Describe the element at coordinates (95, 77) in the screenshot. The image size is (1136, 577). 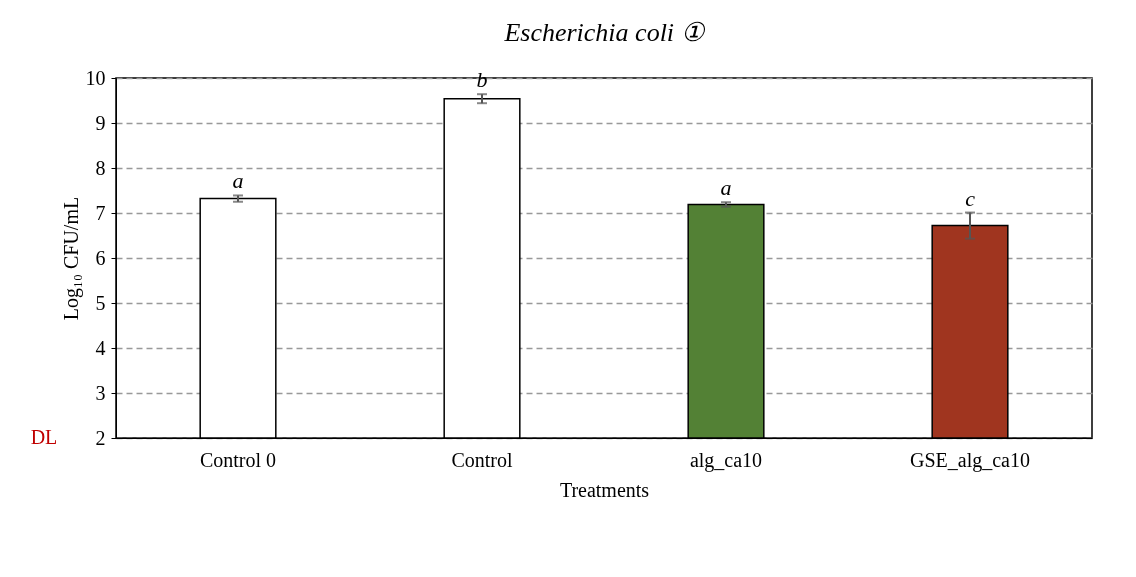
I see `y-tick-label: 10` at that location.